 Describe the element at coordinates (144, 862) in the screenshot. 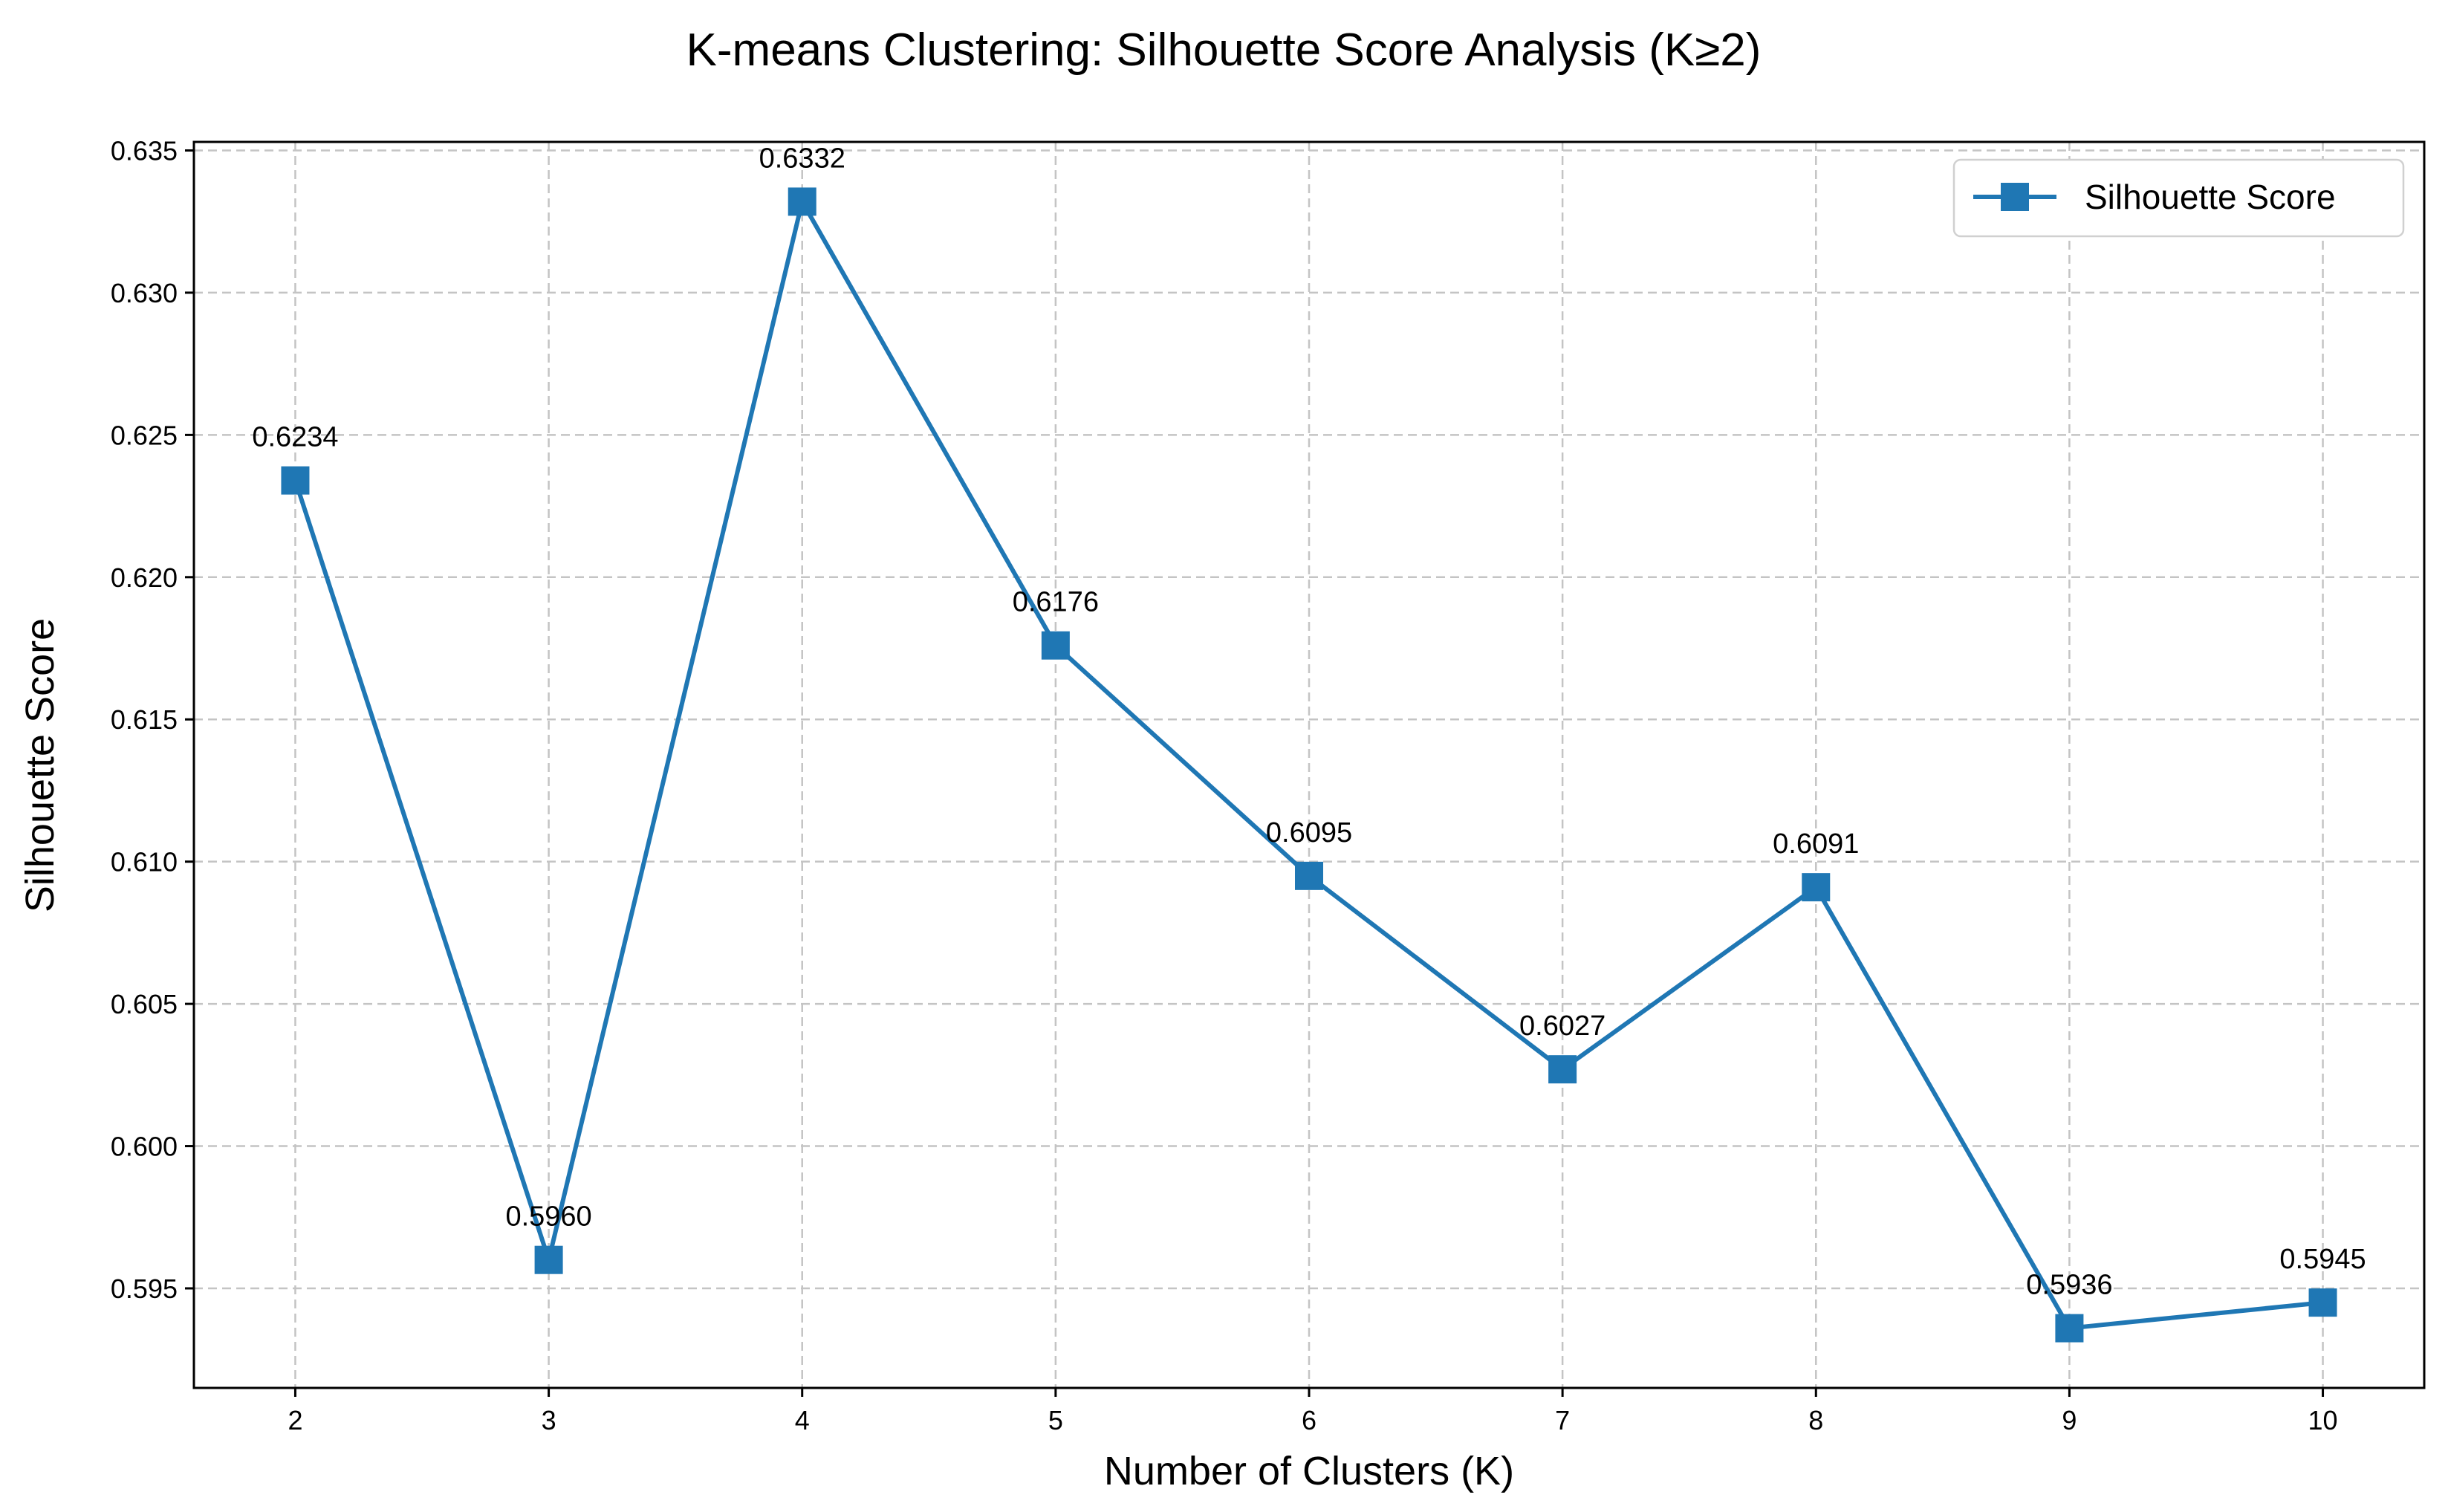

I see `y-tick-label: 0.610` at that location.